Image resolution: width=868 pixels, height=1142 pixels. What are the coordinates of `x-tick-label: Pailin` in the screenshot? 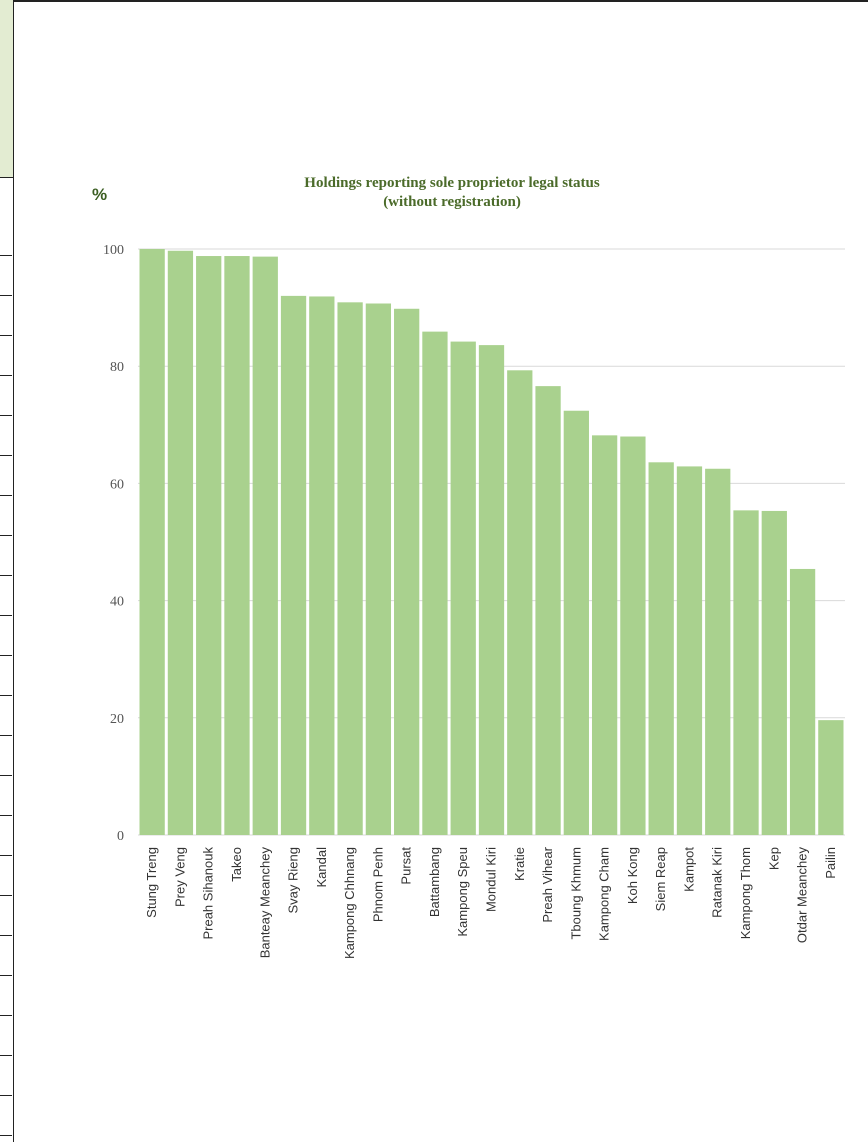 It's located at (830, 863).